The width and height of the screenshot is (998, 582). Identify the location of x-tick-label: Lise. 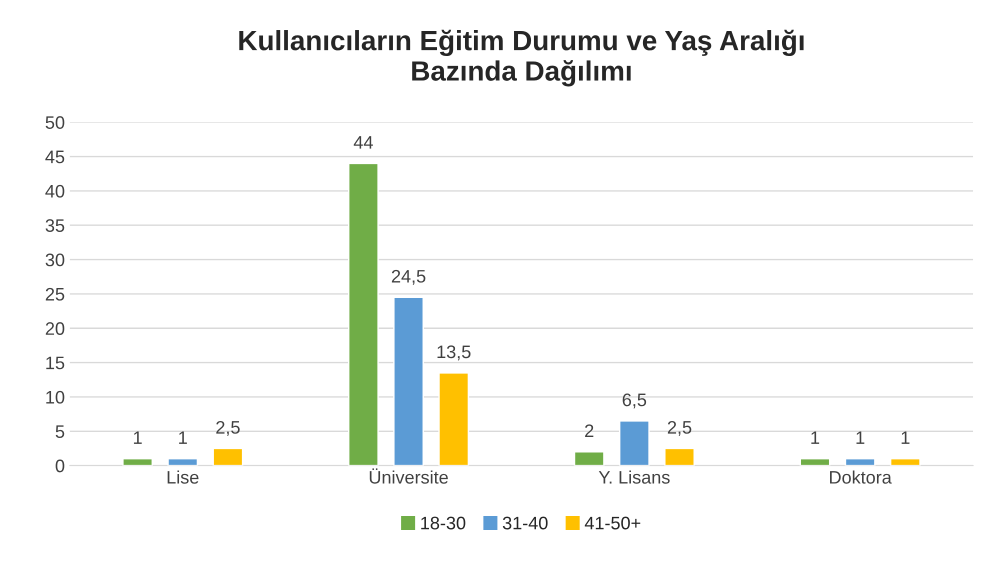
(183, 477).